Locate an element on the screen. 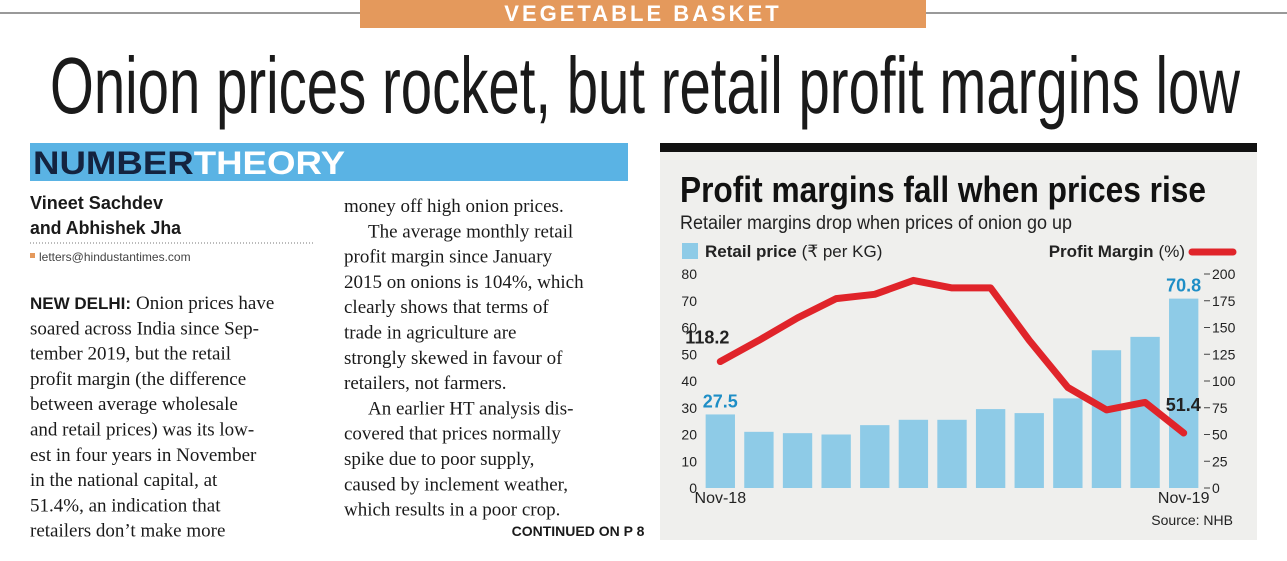  body-line: NEW DELHI: Onion prices have is located at coordinates (152, 303).